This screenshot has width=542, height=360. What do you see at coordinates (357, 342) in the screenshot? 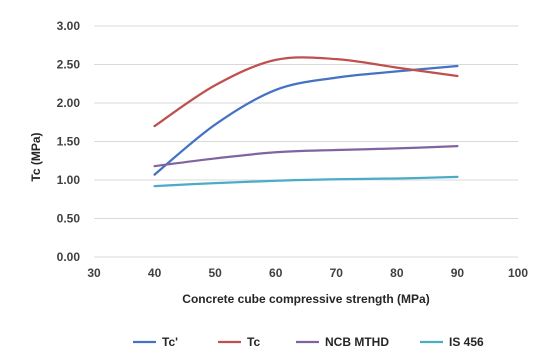
I see `legend-label: NCB MTHD` at bounding box center [357, 342].